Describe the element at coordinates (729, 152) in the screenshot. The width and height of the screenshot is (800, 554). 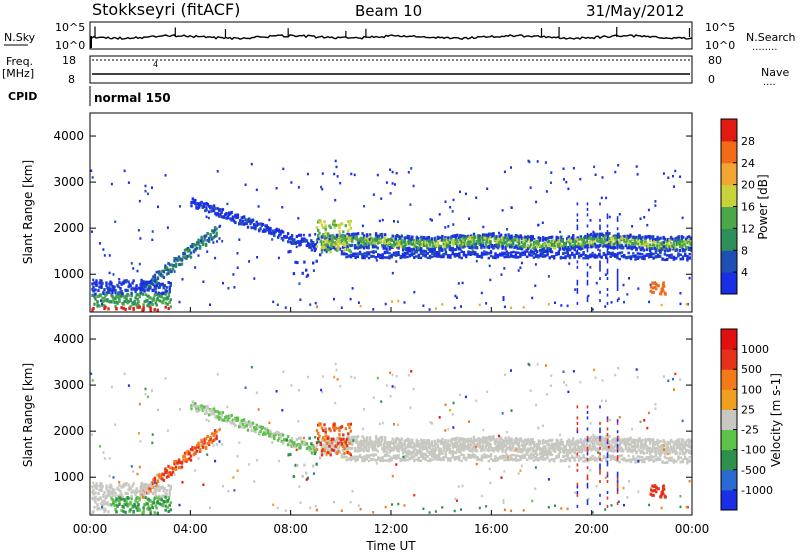
I see `colorbar-segment` at that location.